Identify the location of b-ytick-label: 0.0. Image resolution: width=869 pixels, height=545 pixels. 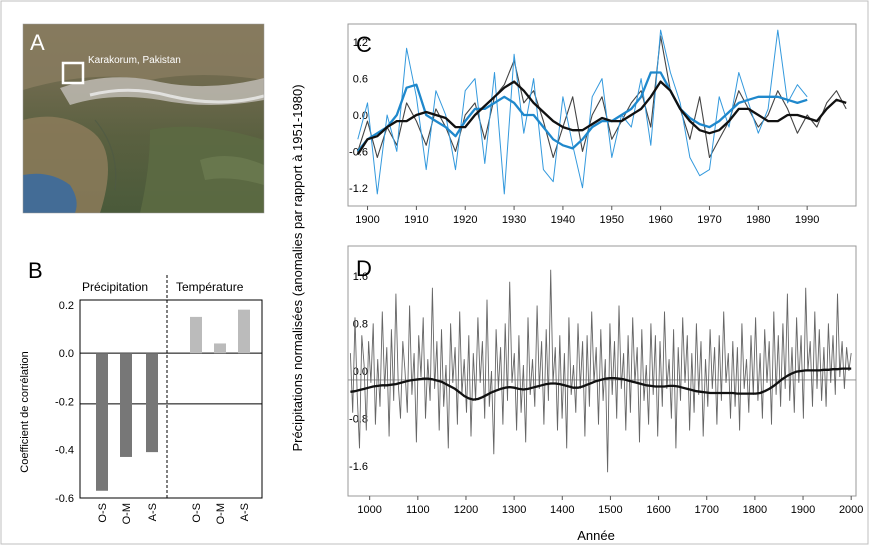
(66, 354).